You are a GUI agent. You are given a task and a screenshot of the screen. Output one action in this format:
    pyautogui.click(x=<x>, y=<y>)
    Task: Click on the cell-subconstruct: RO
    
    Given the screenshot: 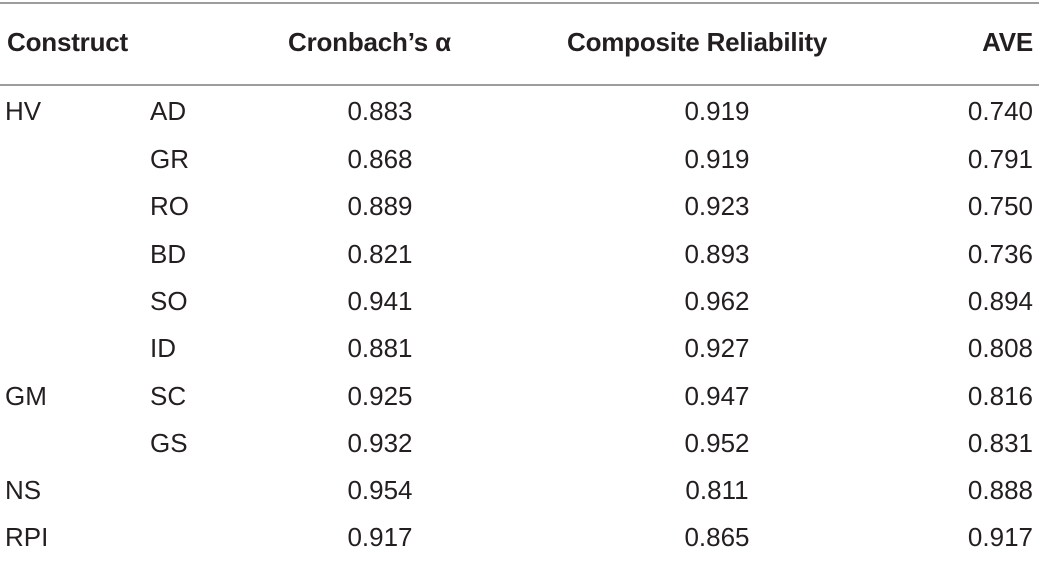 What is the action you would take?
    pyautogui.click(x=169, y=206)
    